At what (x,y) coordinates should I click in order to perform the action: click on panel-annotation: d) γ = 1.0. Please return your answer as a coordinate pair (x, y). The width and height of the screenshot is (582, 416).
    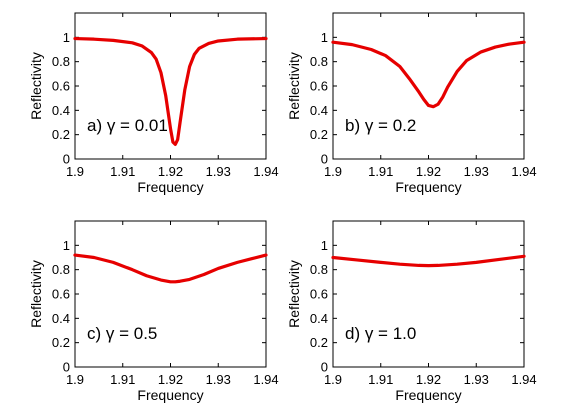
    Looking at the image, I should click on (380, 333).